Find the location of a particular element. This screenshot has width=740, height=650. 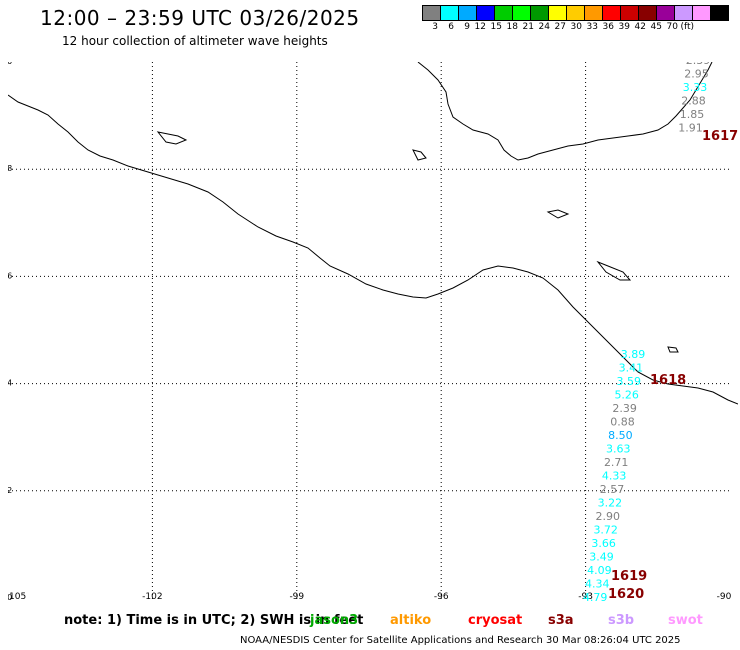

wave-height-value: 2.90 is located at coordinates (608, 516).